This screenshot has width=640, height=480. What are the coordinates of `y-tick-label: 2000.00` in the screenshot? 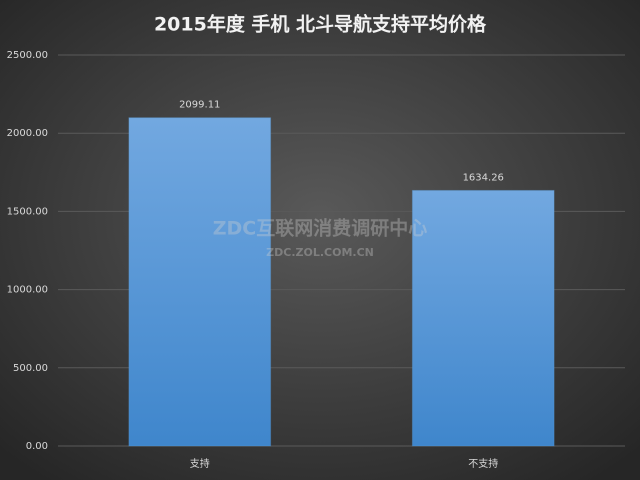 It's located at (27, 133).